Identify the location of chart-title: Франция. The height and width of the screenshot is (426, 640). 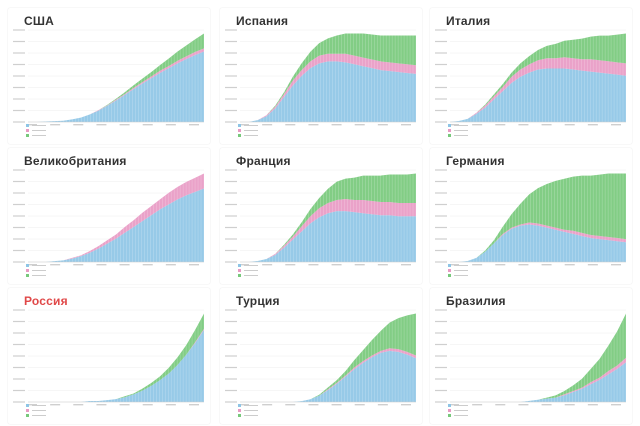
(263, 161).